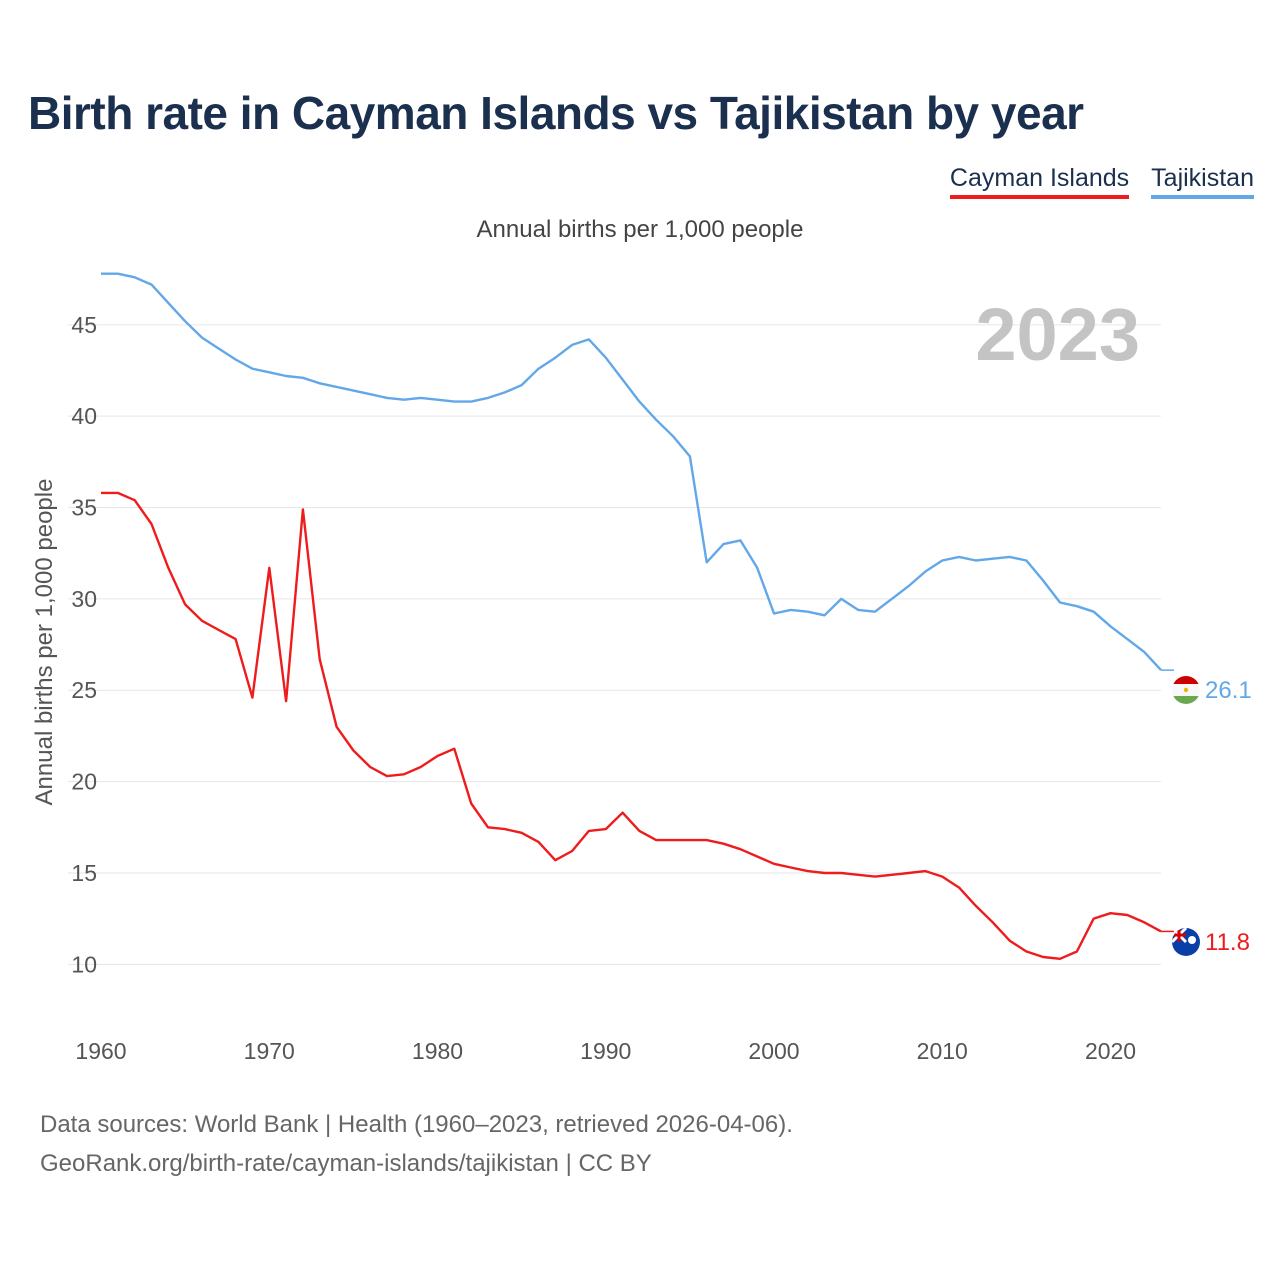 This screenshot has height=1280, width=1280. Describe the element at coordinates (605, 1051) in the screenshot. I see `x-tick-label: 1990` at that location.